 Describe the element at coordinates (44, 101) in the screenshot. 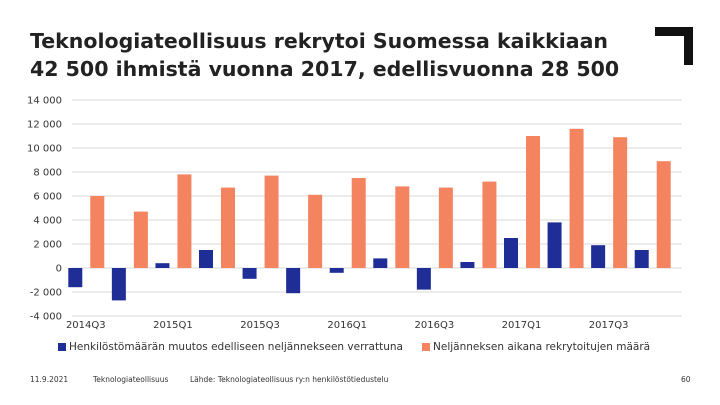

I see `y-tick-label: 14 000` at that location.